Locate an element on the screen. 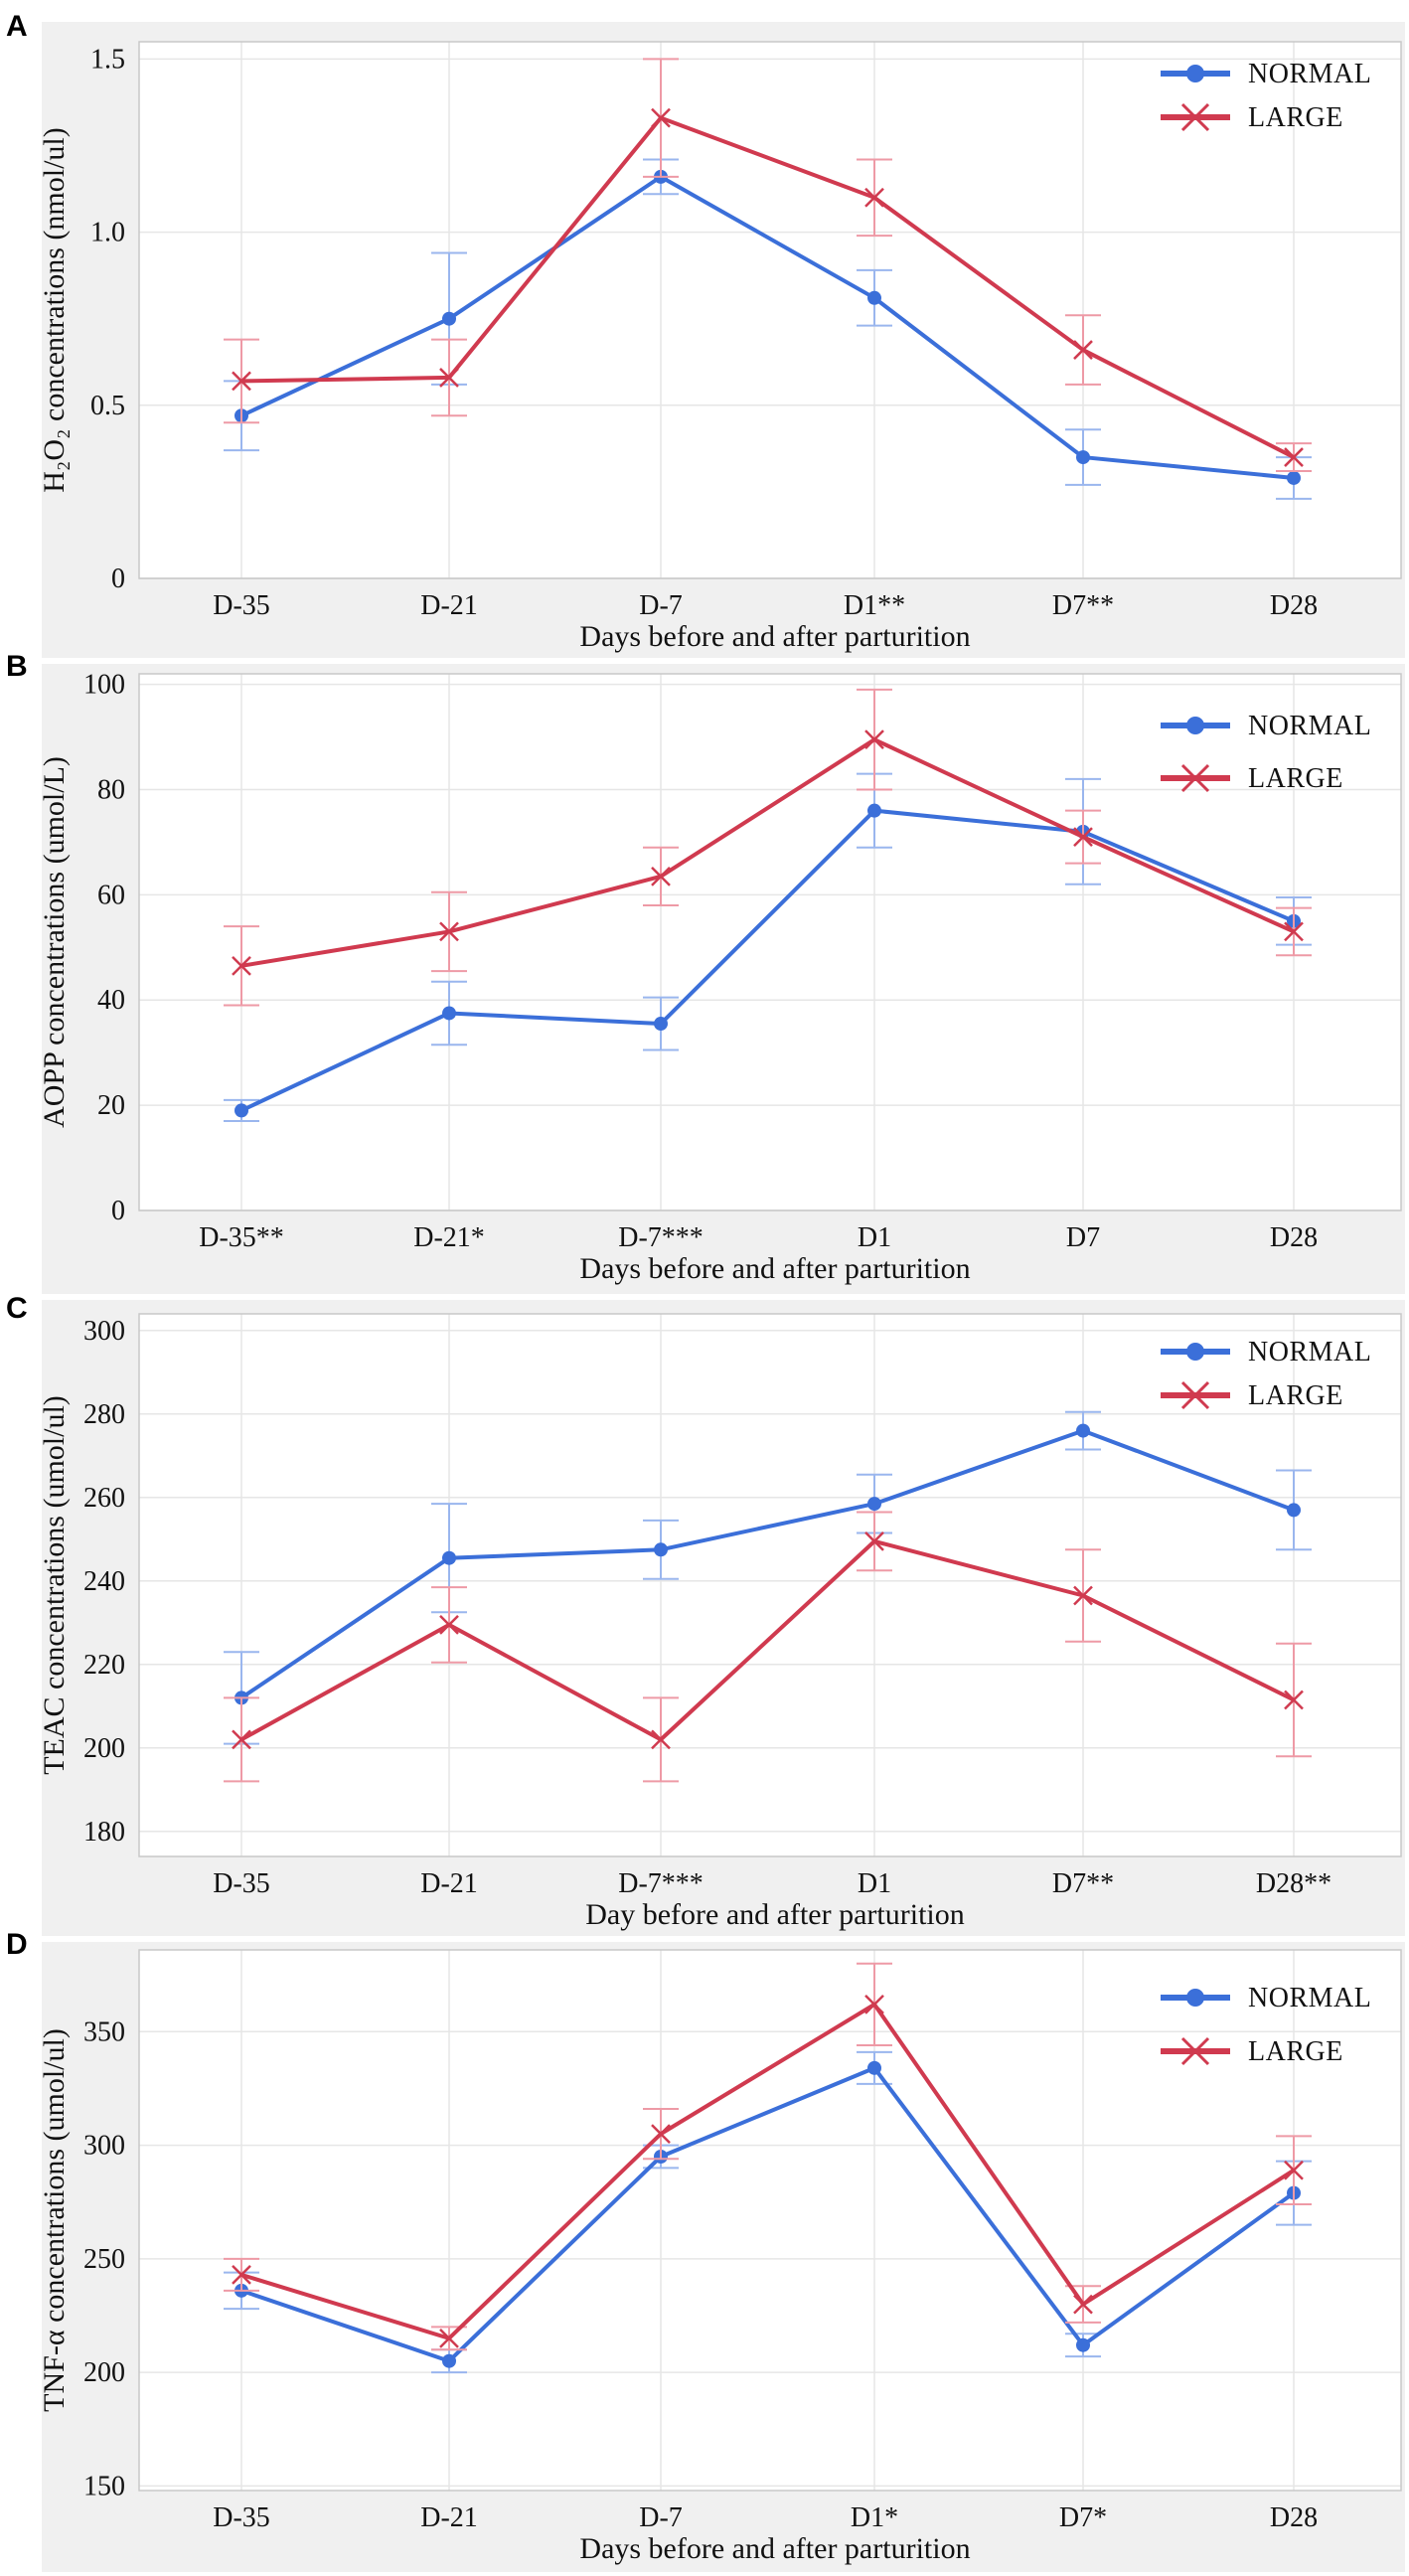 The width and height of the screenshot is (1409, 2576). y-tick-label: 220 is located at coordinates (104, 1665).